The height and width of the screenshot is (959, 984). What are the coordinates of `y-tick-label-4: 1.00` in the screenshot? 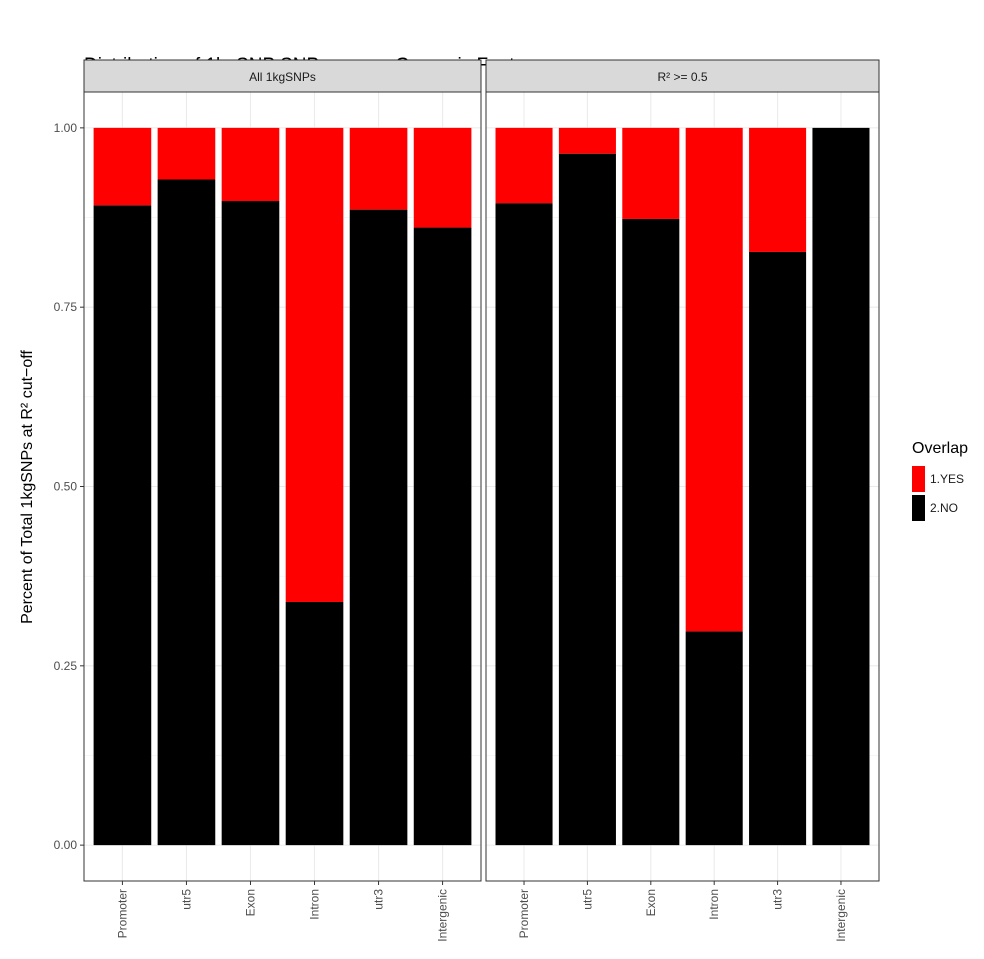 It's located at (66, 128).